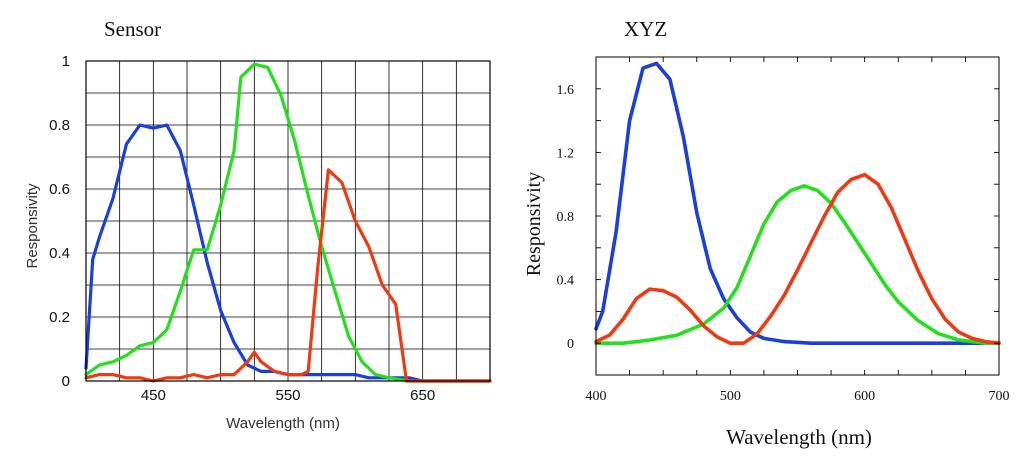 The height and width of the screenshot is (459, 1024). What do you see at coordinates (534, 224) in the screenshot?
I see `xyz-y-axis-label: Responsivity` at bounding box center [534, 224].